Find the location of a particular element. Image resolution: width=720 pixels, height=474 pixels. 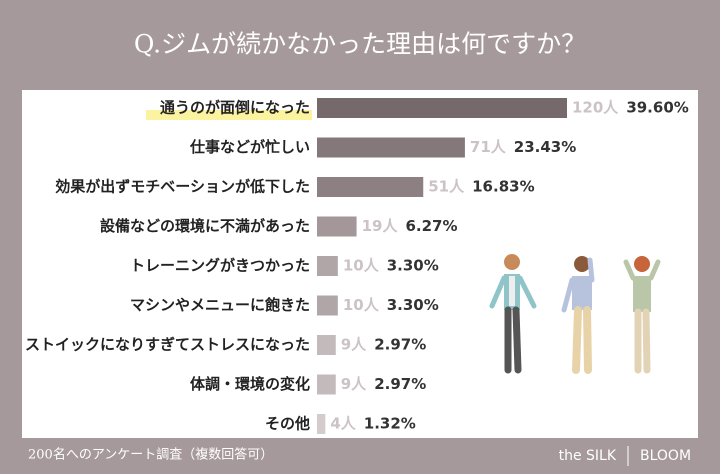

category-label: 設備などの環境に不満があった is located at coordinates (205, 226).